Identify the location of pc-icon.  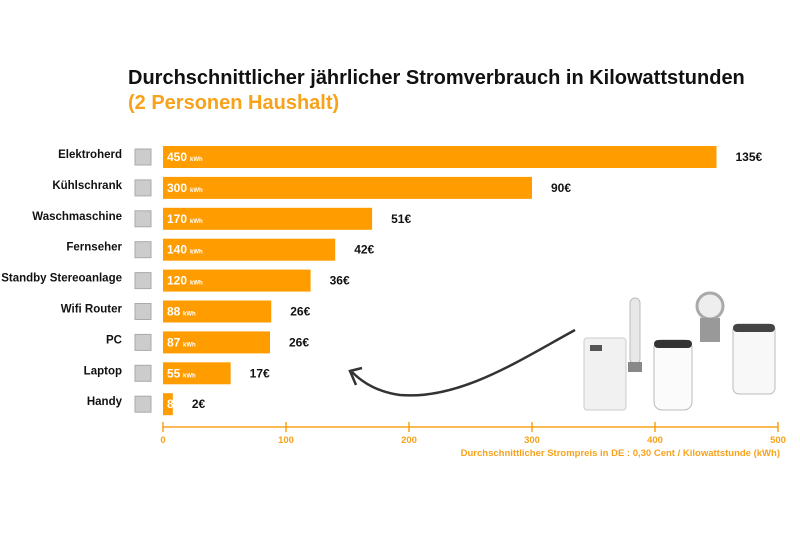
(143, 342).